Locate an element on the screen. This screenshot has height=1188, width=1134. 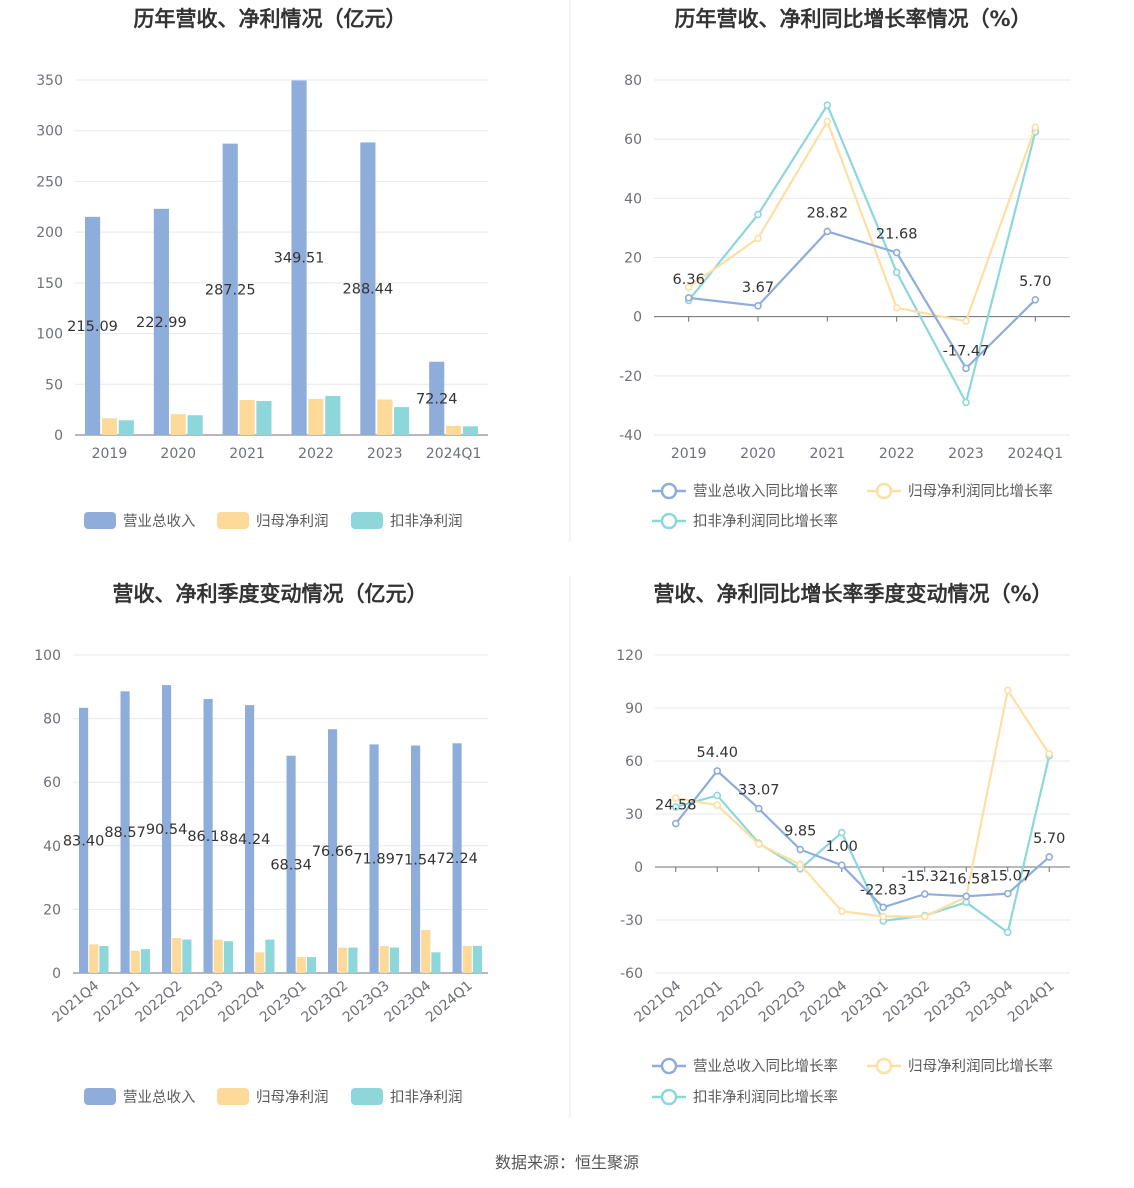
y-tick-label: 90 is located at coordinates (634, 709).